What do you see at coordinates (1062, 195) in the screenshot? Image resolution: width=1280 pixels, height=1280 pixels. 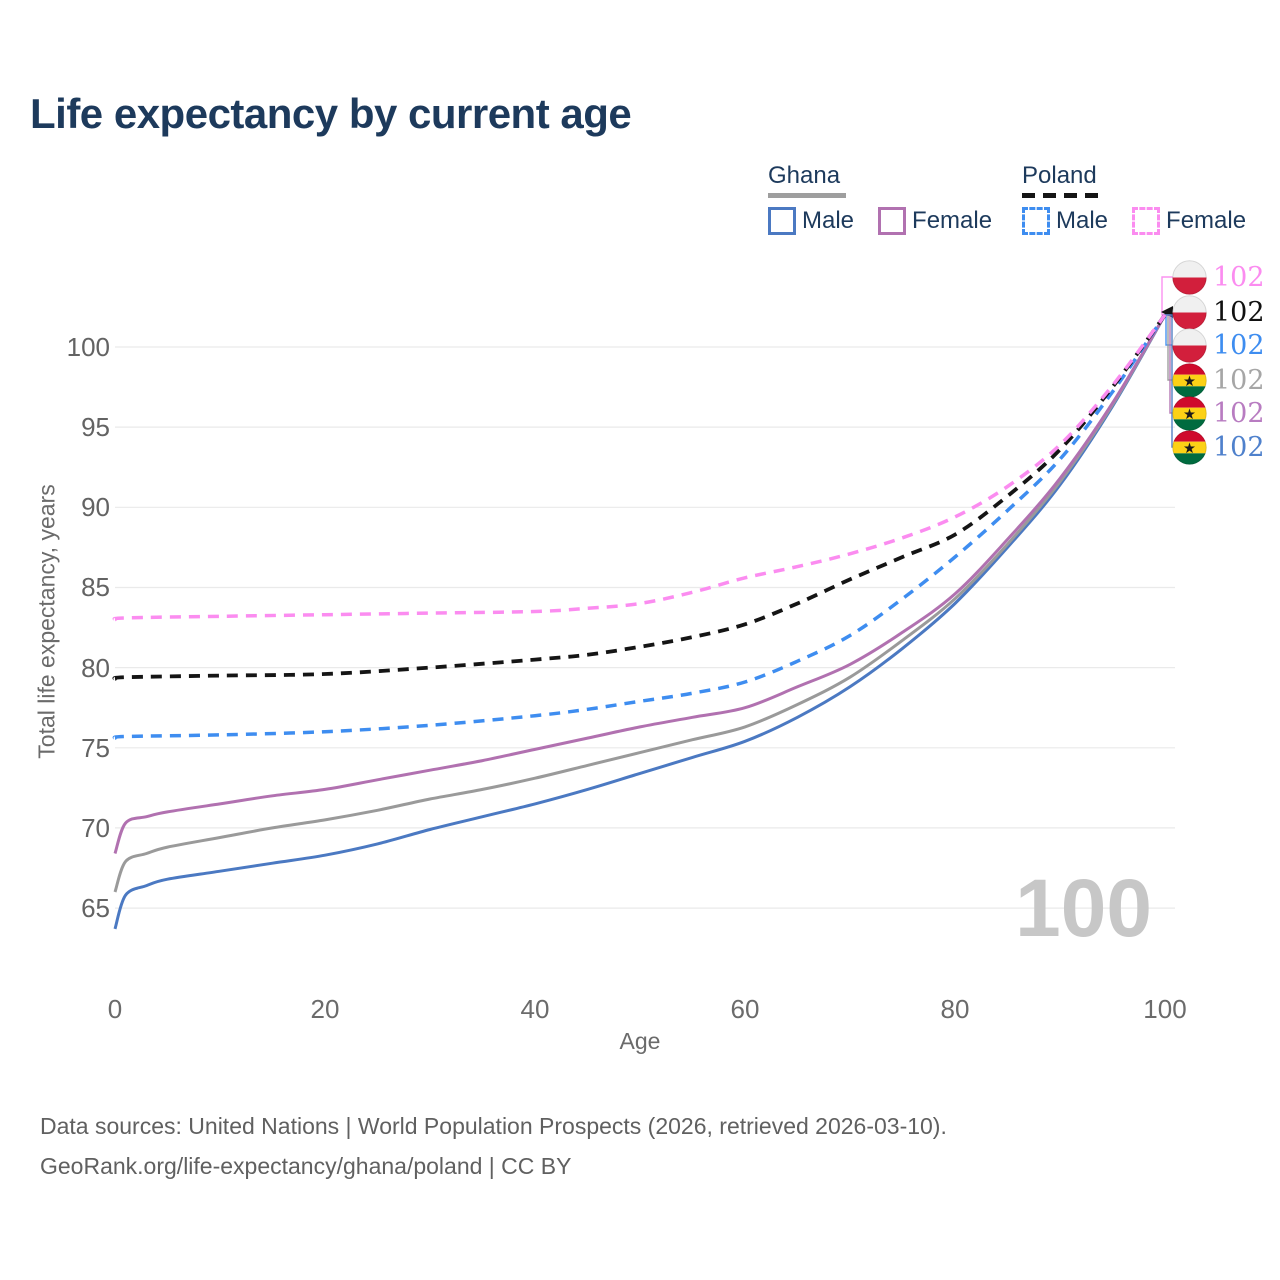 I see `legend-line-sample-poland` at bounding box center [1062, 195].